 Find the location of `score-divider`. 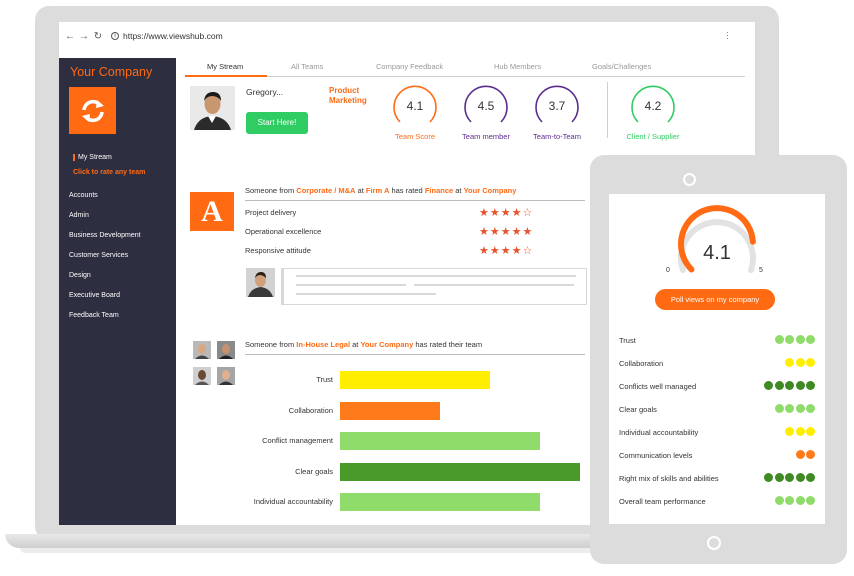

score-divider is located at coordinates (607, 110).